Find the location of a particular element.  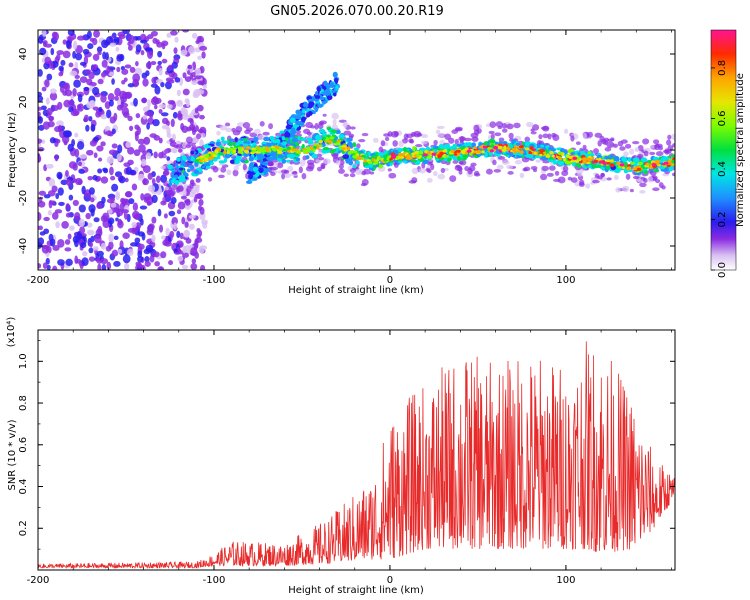

y-tick-label: 0.8 is located at coordinates (23, 403).